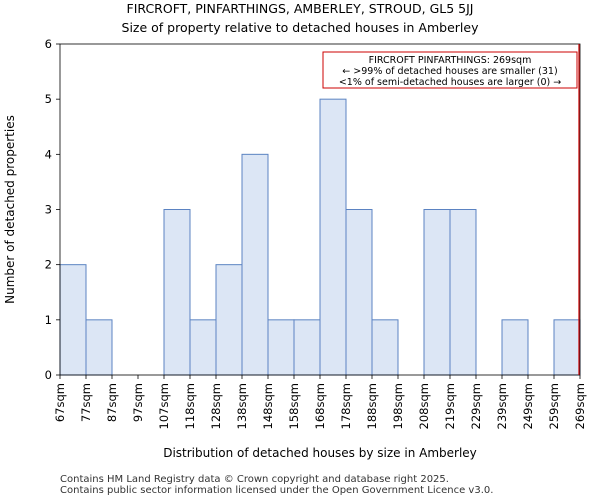 The width and height of the screenshot is (600, 500). I want to click on annotation-line-1: FIRCROFT PINFARTHINGS: 269sqm, so click(450, 60).